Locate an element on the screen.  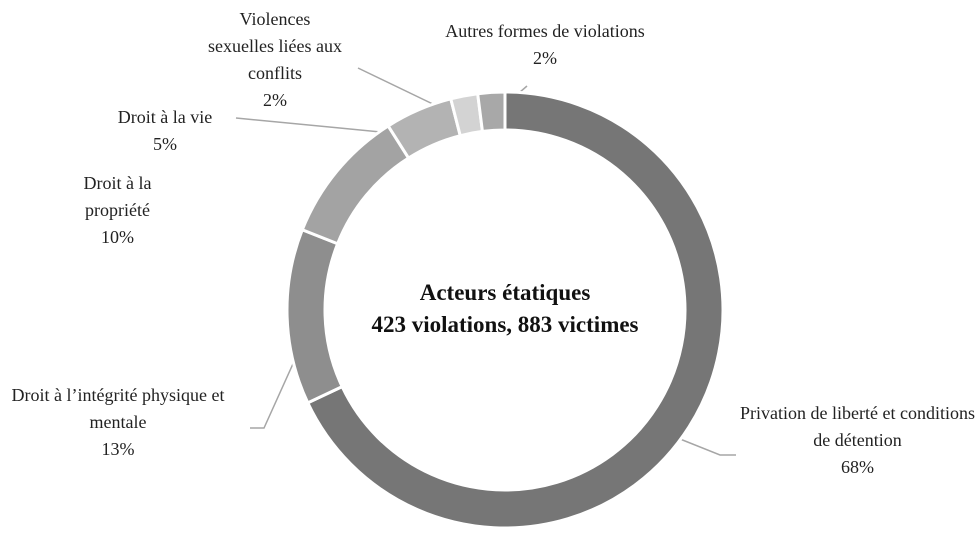
segment-label: Droit à la propriété 10% is located at coordinates (117, 210).